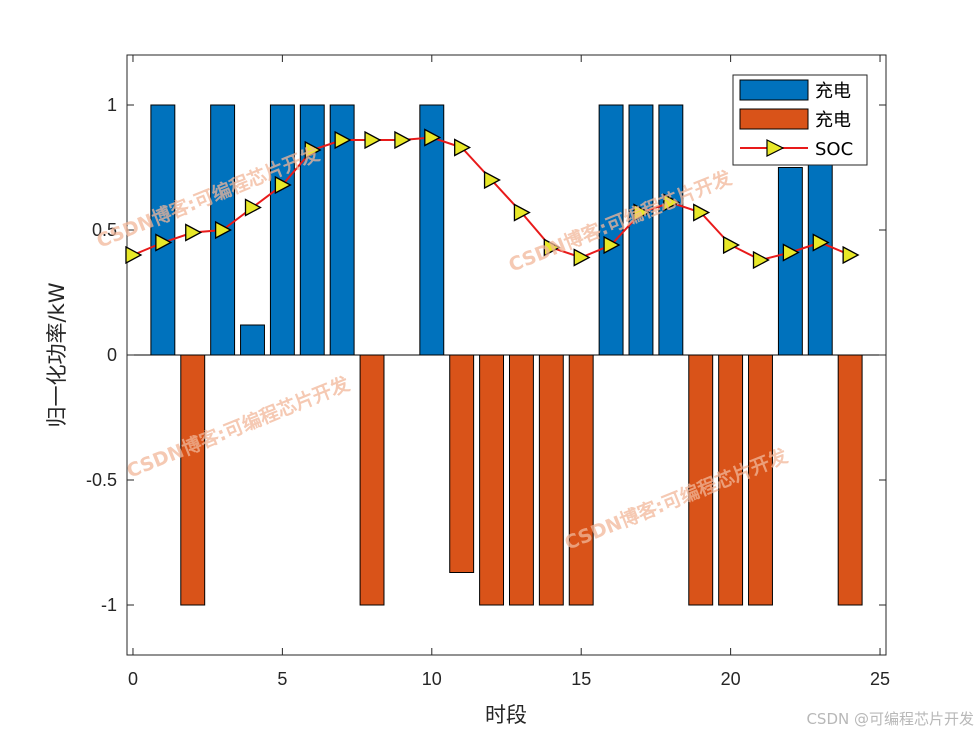 This screenshot has width=980, height=735. What do you see at coordinates (112, 355) in the screenshot?
I see `y-tick-label: 0` at bounding box center [112, 355].